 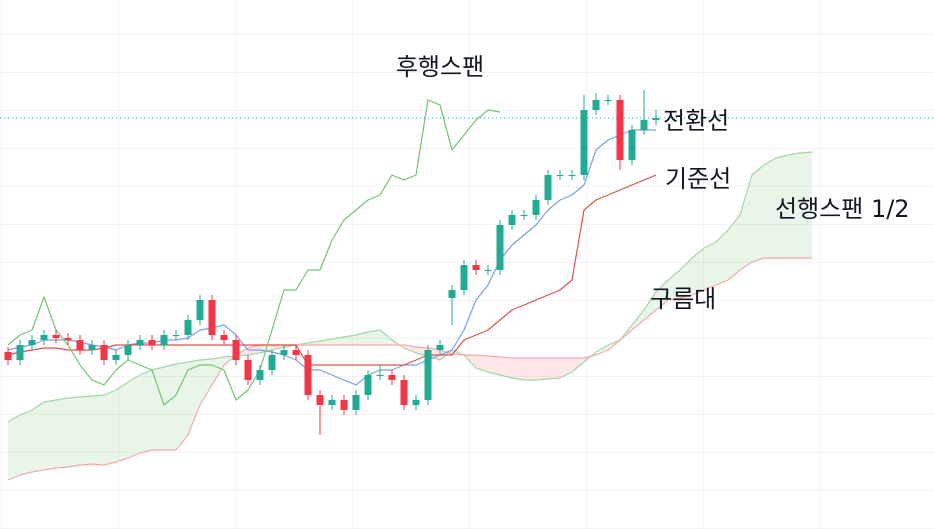 What do you see at coordinates (696, 121) in the screenshot?
I see `conversion-line-label: 전환선` at bounding box center [696, 121].